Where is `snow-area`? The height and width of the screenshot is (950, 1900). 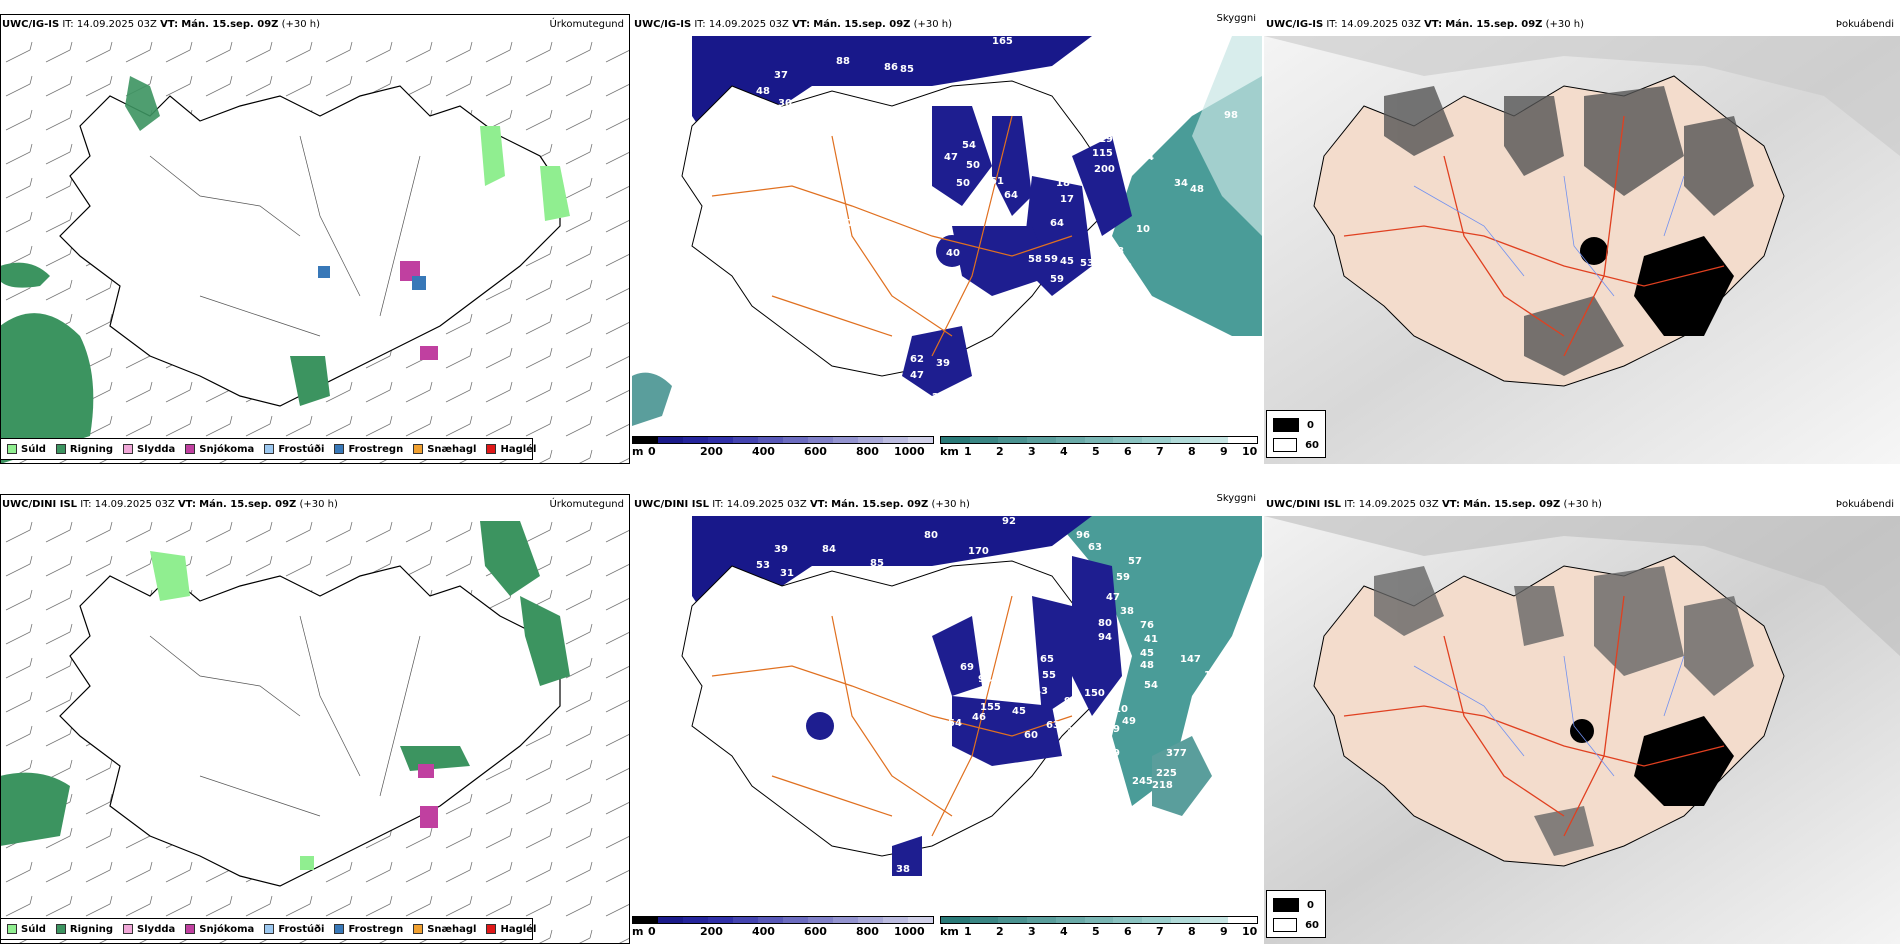 snow-area is located at coordinates (429, 353).